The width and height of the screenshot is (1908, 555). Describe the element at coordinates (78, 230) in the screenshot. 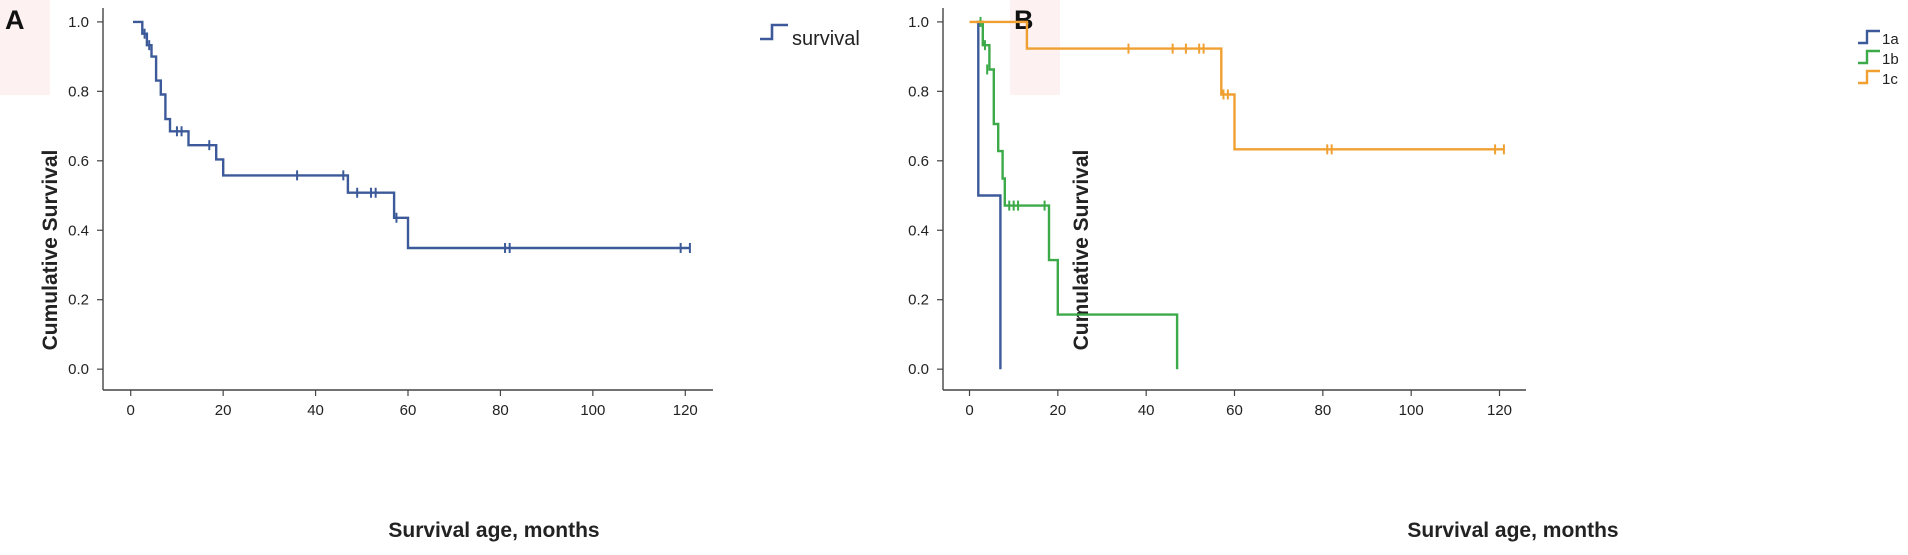

I see `panel-a-y-tick-label: 0.4` at that location.